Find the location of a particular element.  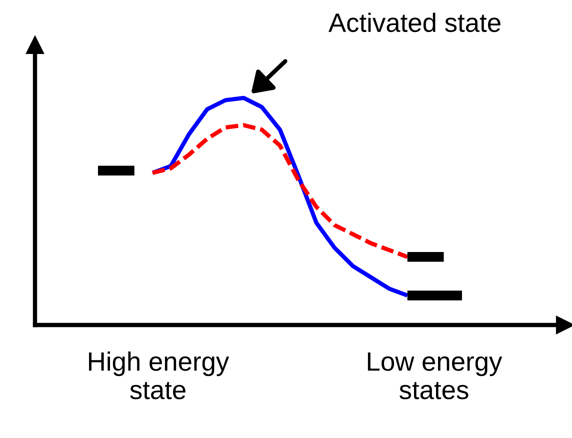

text: Activated state is located at coordinates (414, 22).